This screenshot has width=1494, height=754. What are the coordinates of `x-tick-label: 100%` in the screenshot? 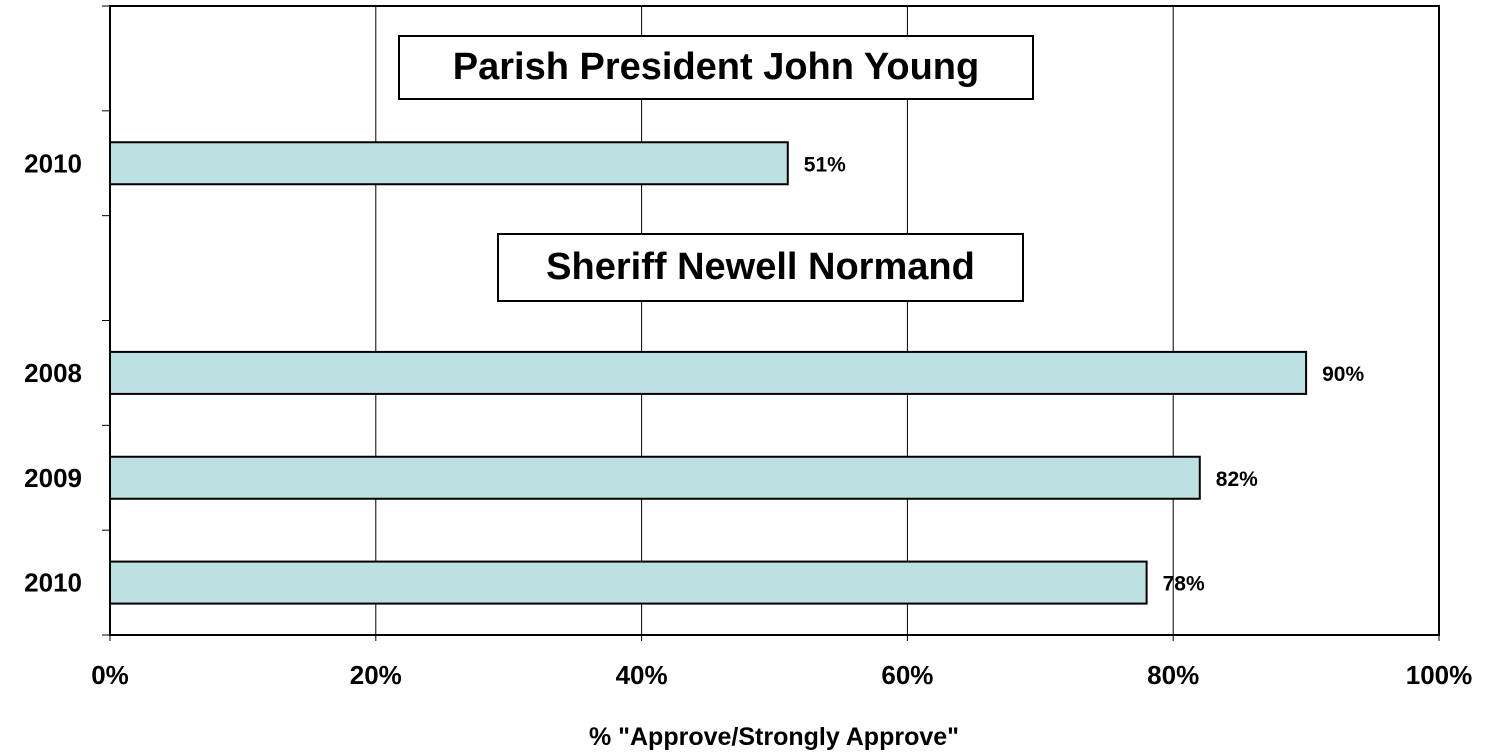 It's located at (1439, 675).